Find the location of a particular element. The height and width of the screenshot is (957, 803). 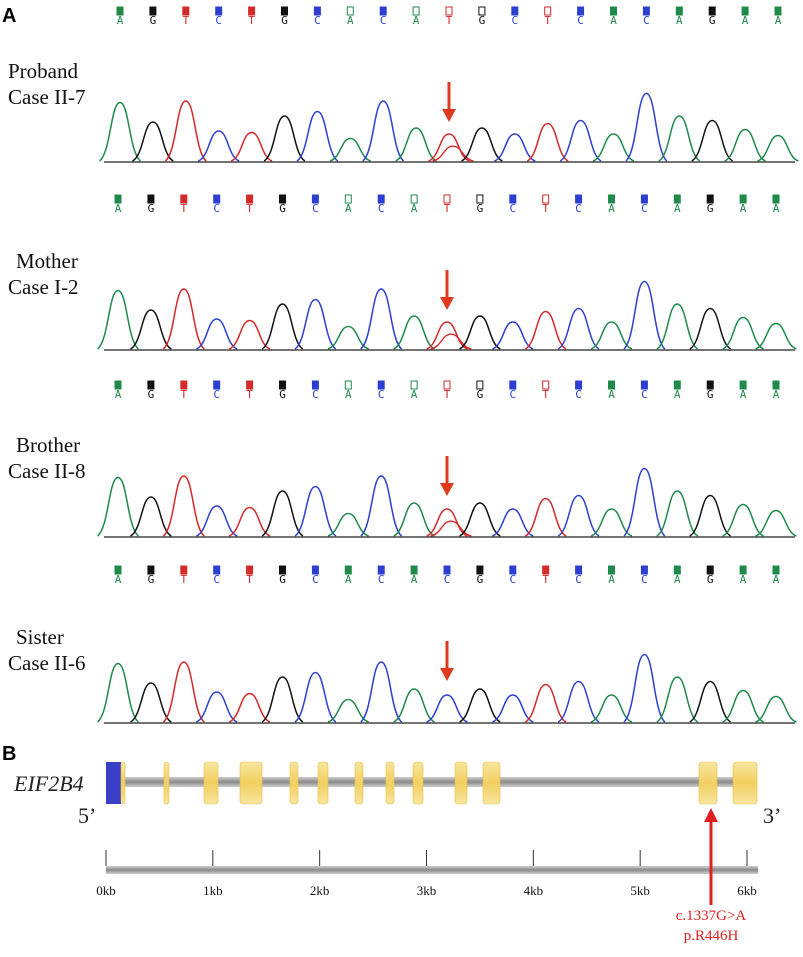

scale-ticks: 0kb 1kb 2kb 3kb 4kb 5kb 6kb is located at coordinates (426, 874).